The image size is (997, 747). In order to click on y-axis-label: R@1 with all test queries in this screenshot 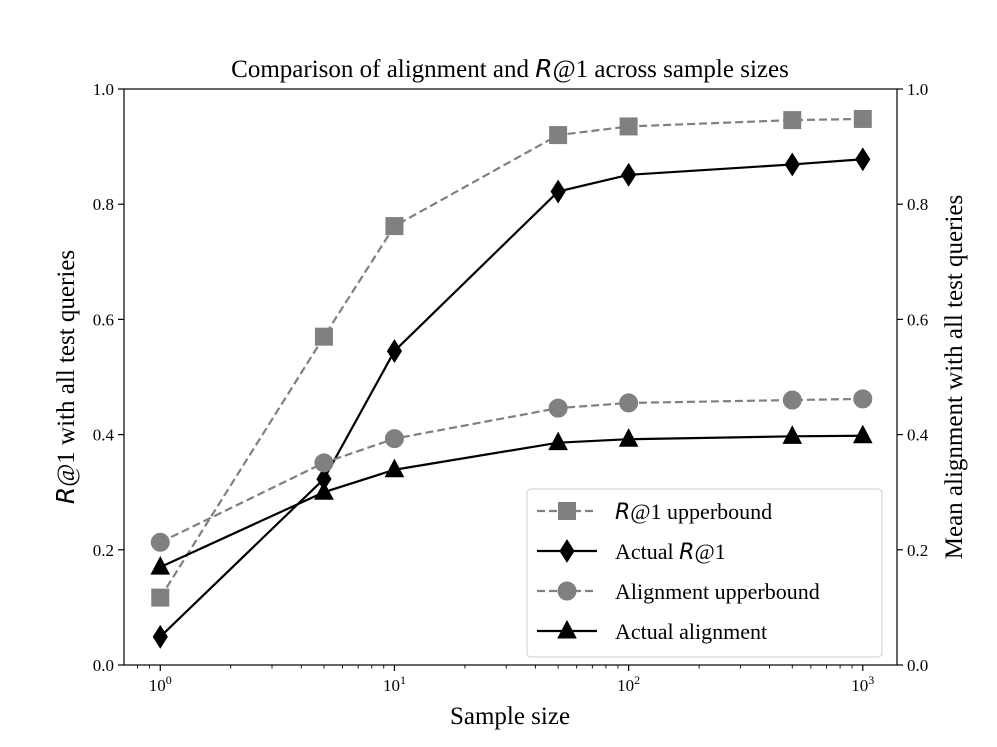, I will do `click(65, 377)`.